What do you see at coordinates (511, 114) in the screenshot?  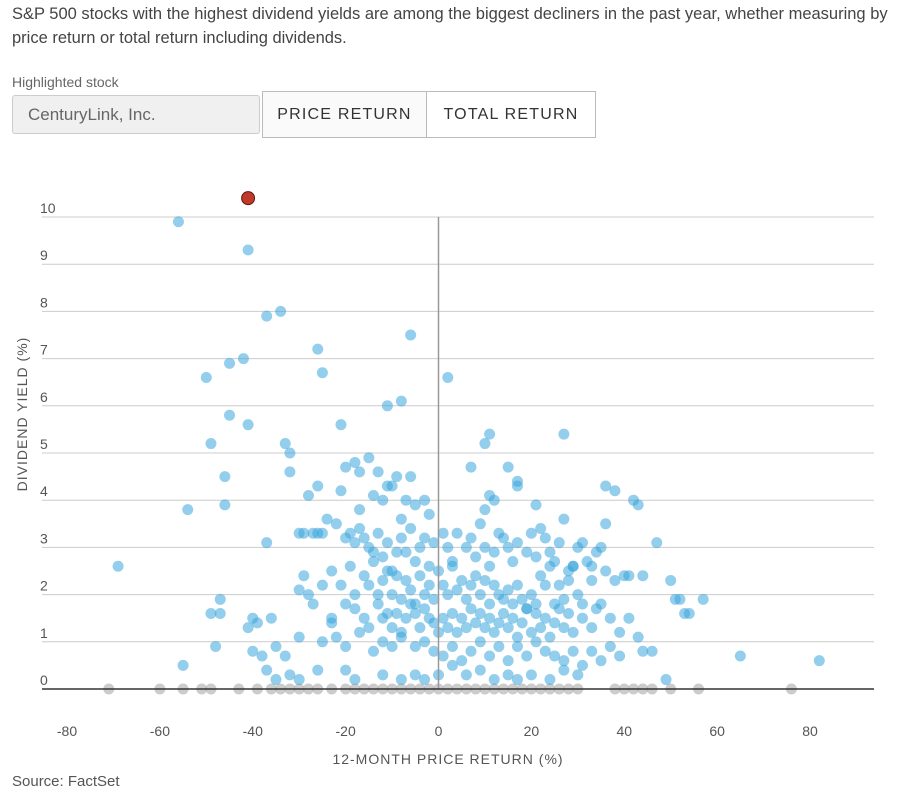 I see `total-return-toggle: TOTAL RETURN` at bounding box center [511, 114].